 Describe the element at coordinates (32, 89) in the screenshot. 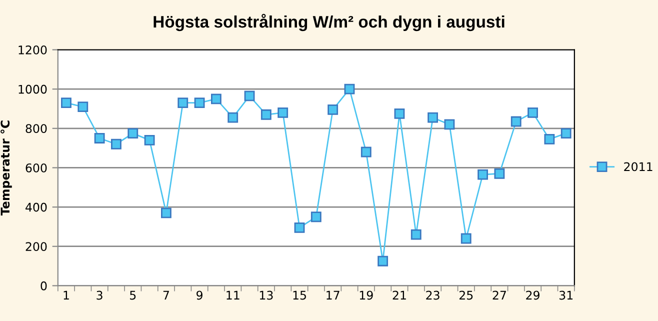

I see `y-tick-label: 1000` at that location.